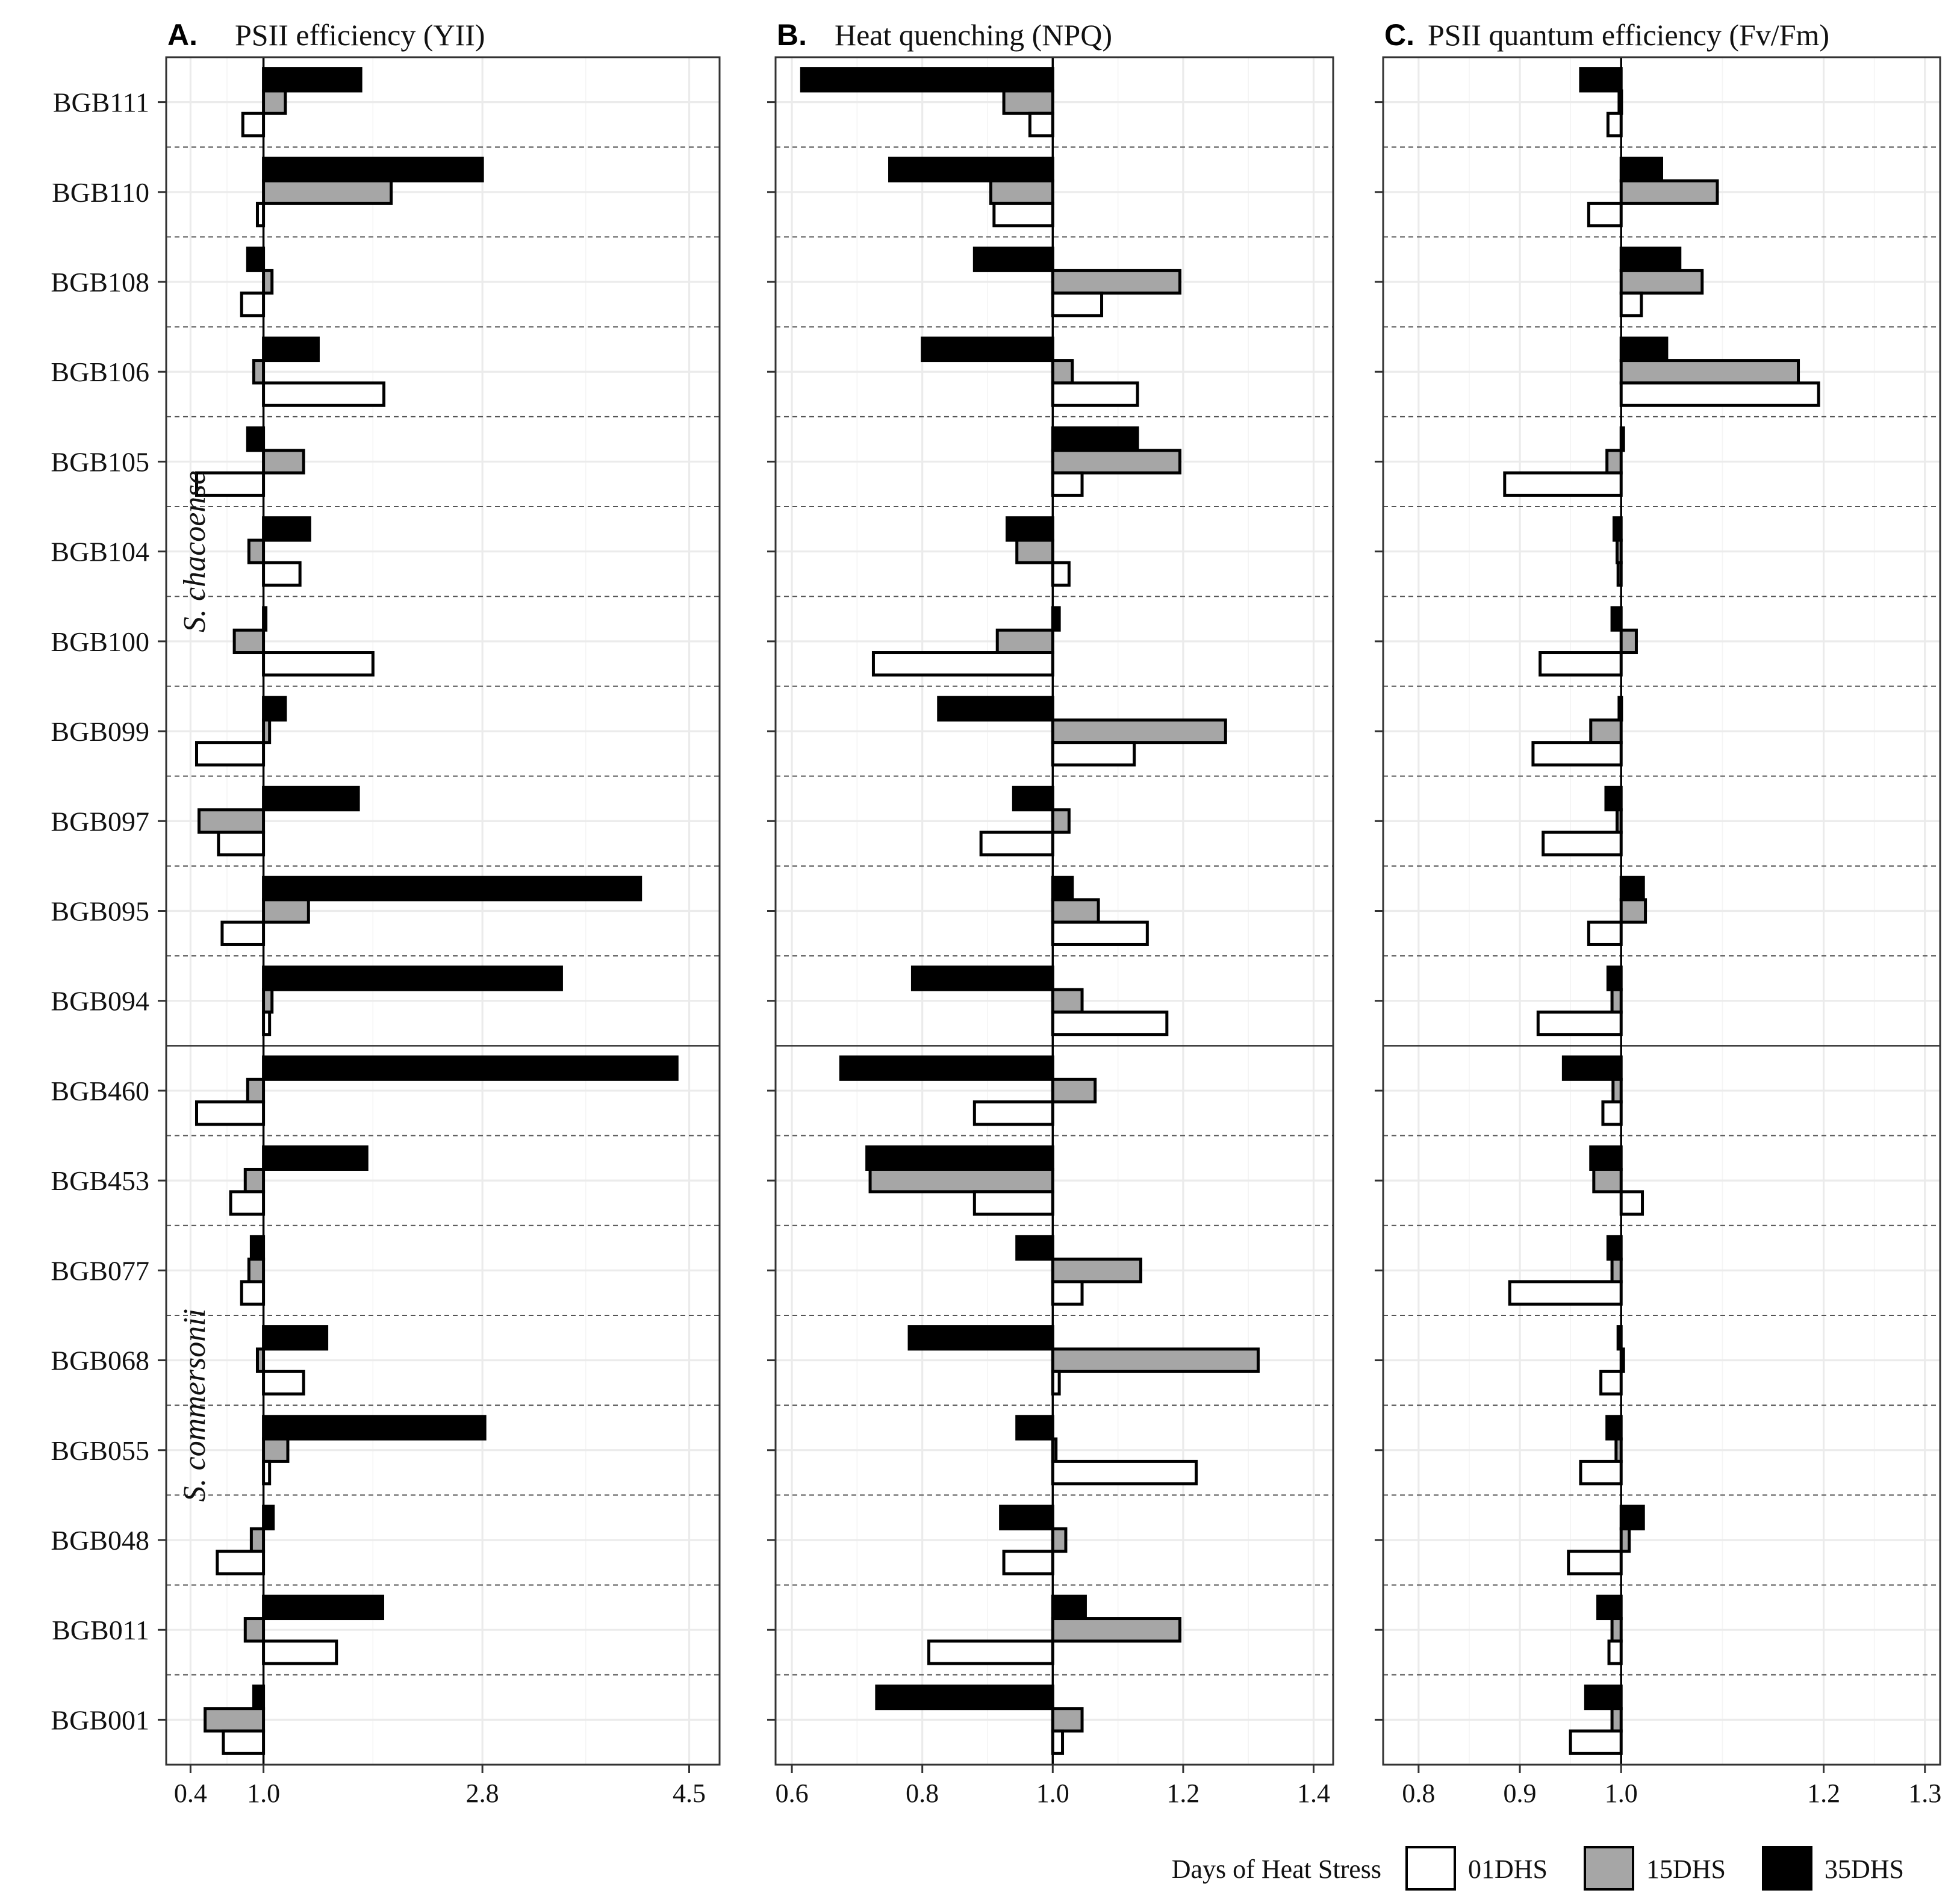 The height and width of the screenshot is (1902, 1960). I want to click on category-label: BGB460, so click(100, 1091).